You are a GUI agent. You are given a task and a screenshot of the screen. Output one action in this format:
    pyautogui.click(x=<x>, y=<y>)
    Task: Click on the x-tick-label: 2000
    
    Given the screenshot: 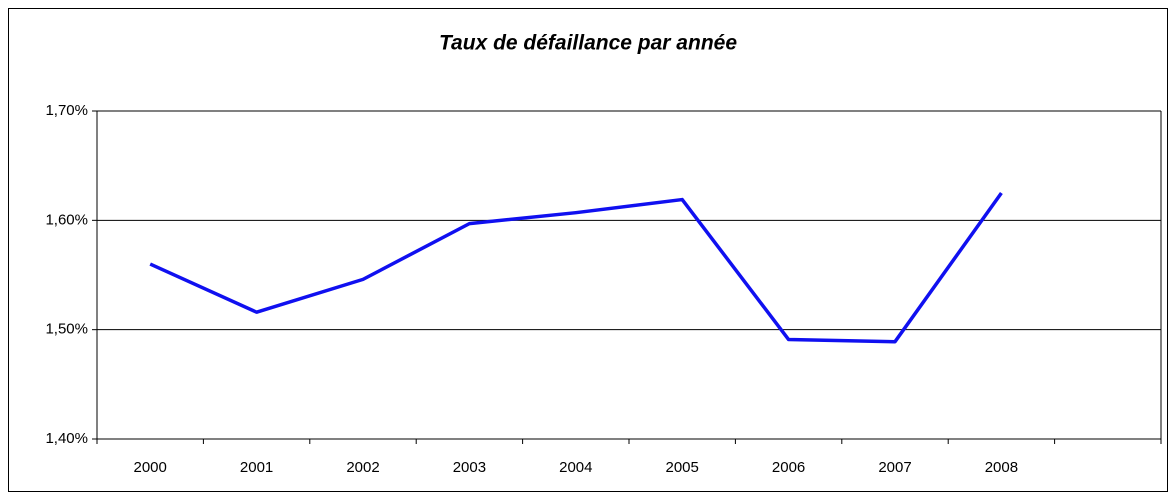 What is the action you would take?
    pyautogui.click(x=150, y=467)
    